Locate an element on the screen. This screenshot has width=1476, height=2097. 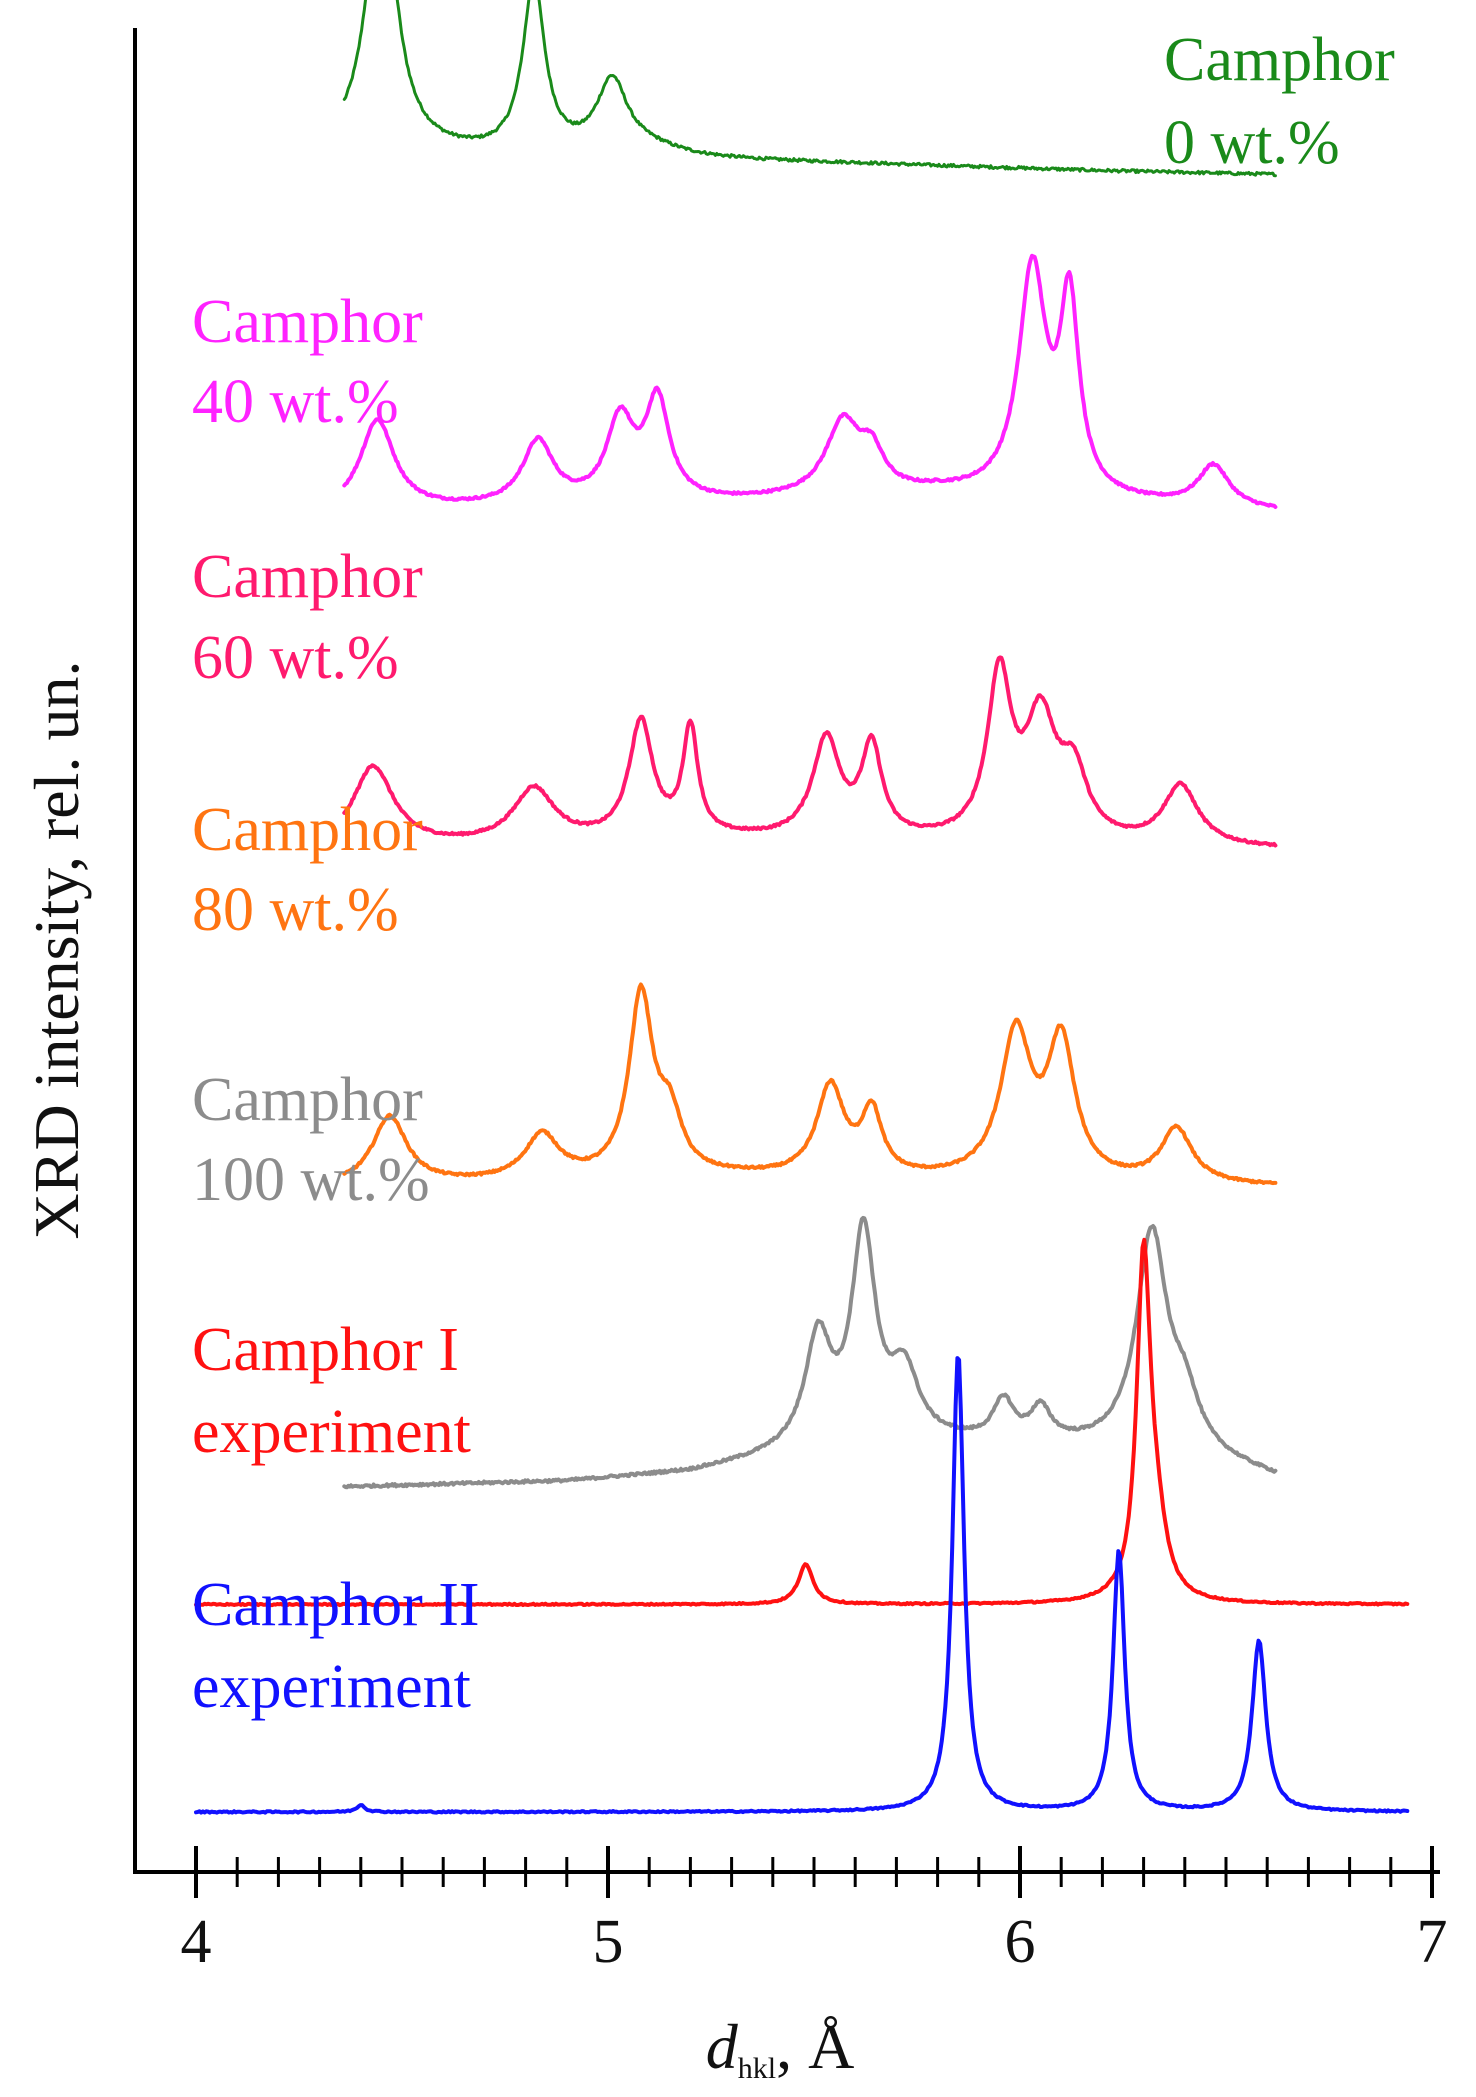
x-ticks-layer: 4 5 6 7 is located at coordinates (814, 1911).